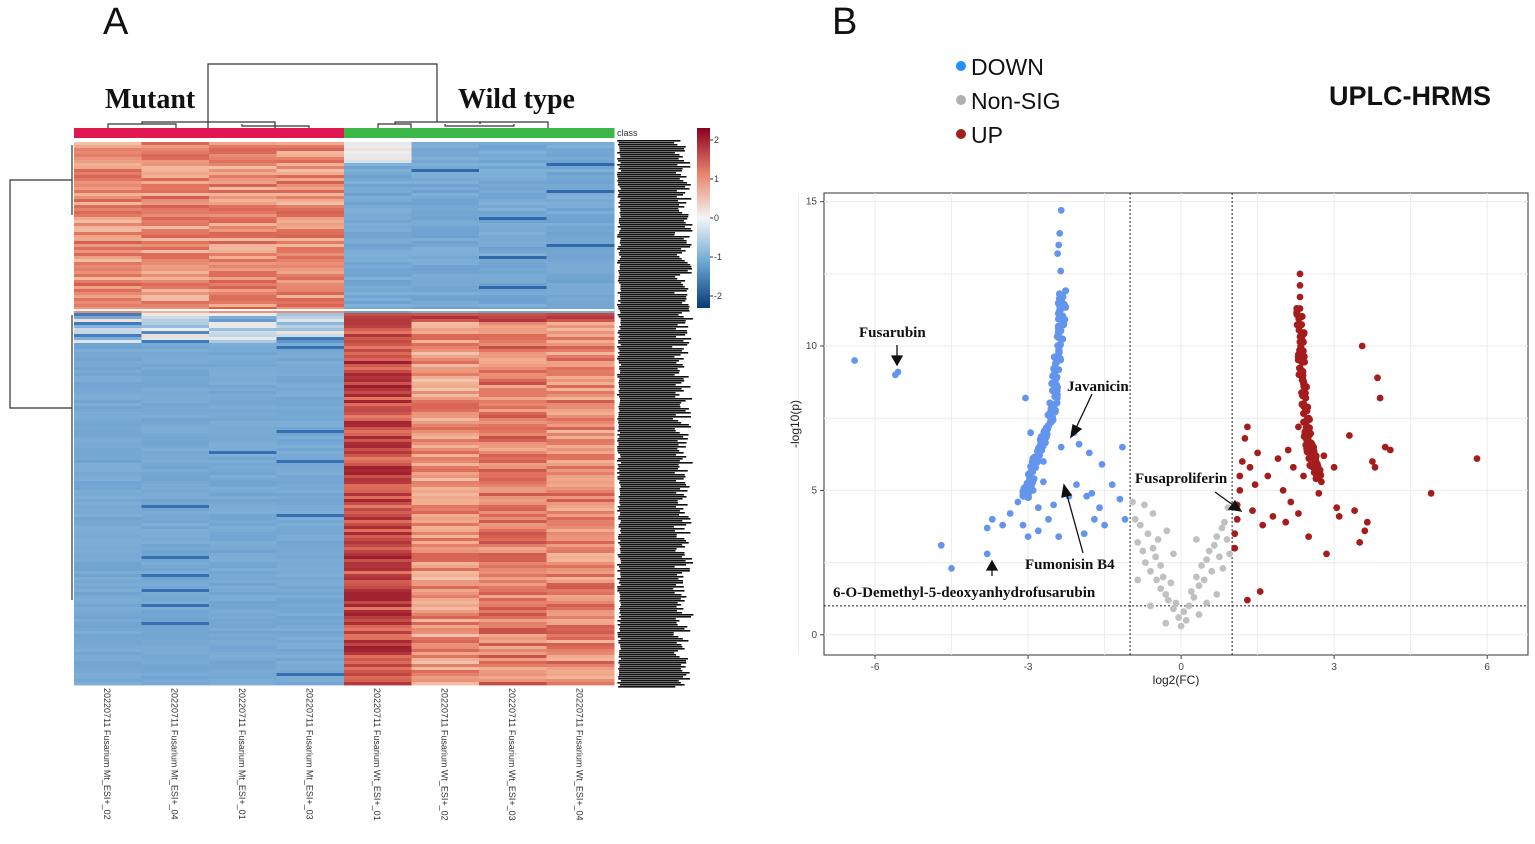 The height and width of the screenshot is (844, 1535). I want to click on up-point, so click(1317, 475).